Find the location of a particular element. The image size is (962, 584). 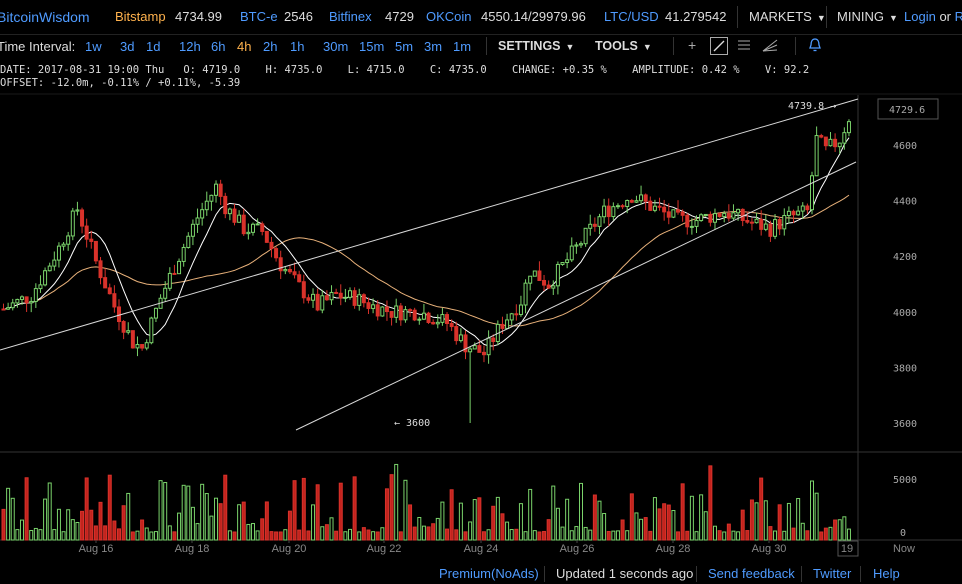

low-annotation: ← 3600 is located at coordinates (412, 423).